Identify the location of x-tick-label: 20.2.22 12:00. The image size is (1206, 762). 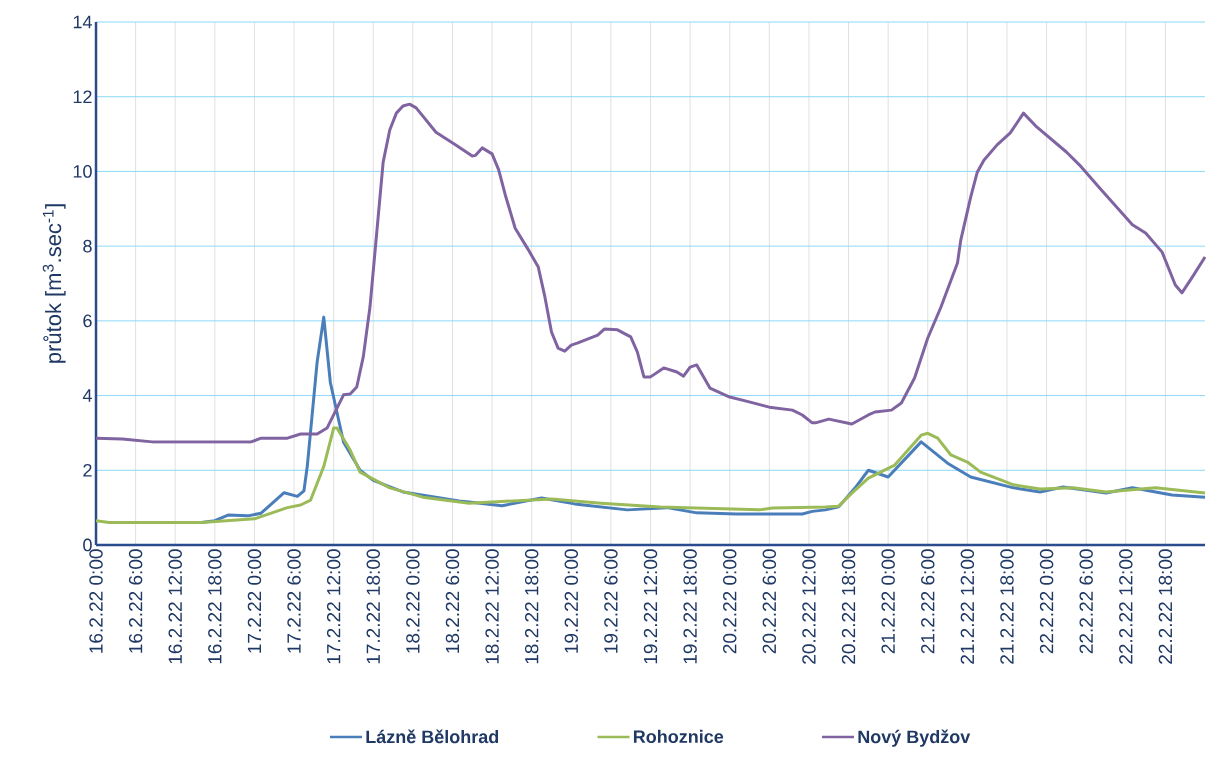
(809, 606).